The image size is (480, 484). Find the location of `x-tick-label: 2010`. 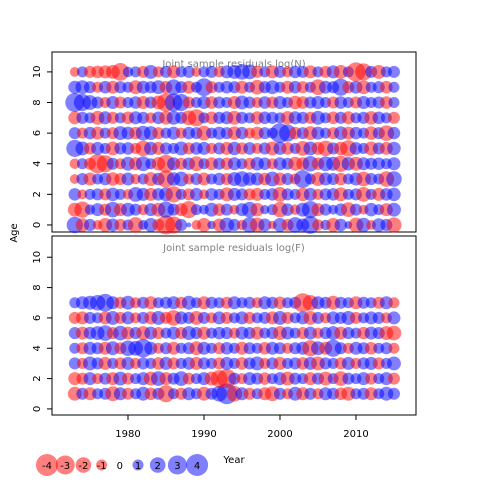

x-tick-label: 2010 is located at coordinates (355, 434).